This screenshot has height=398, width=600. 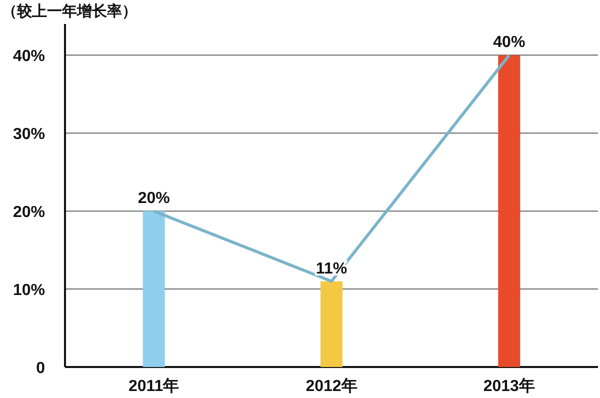 I want to click on x-tick-label: 2012年, so click(x=332, y=386).